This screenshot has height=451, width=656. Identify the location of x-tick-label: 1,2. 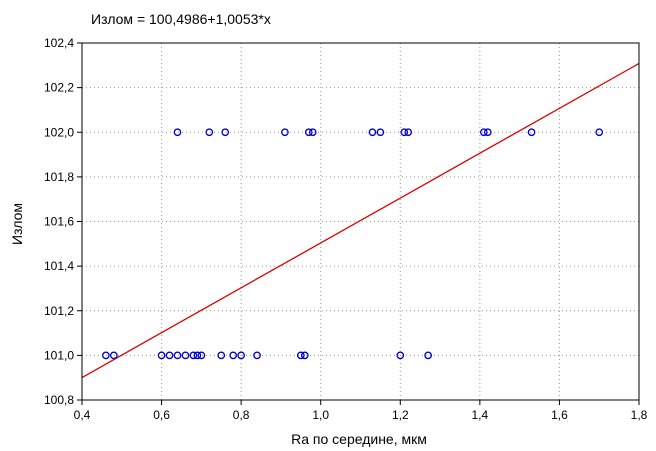
(400, 415).